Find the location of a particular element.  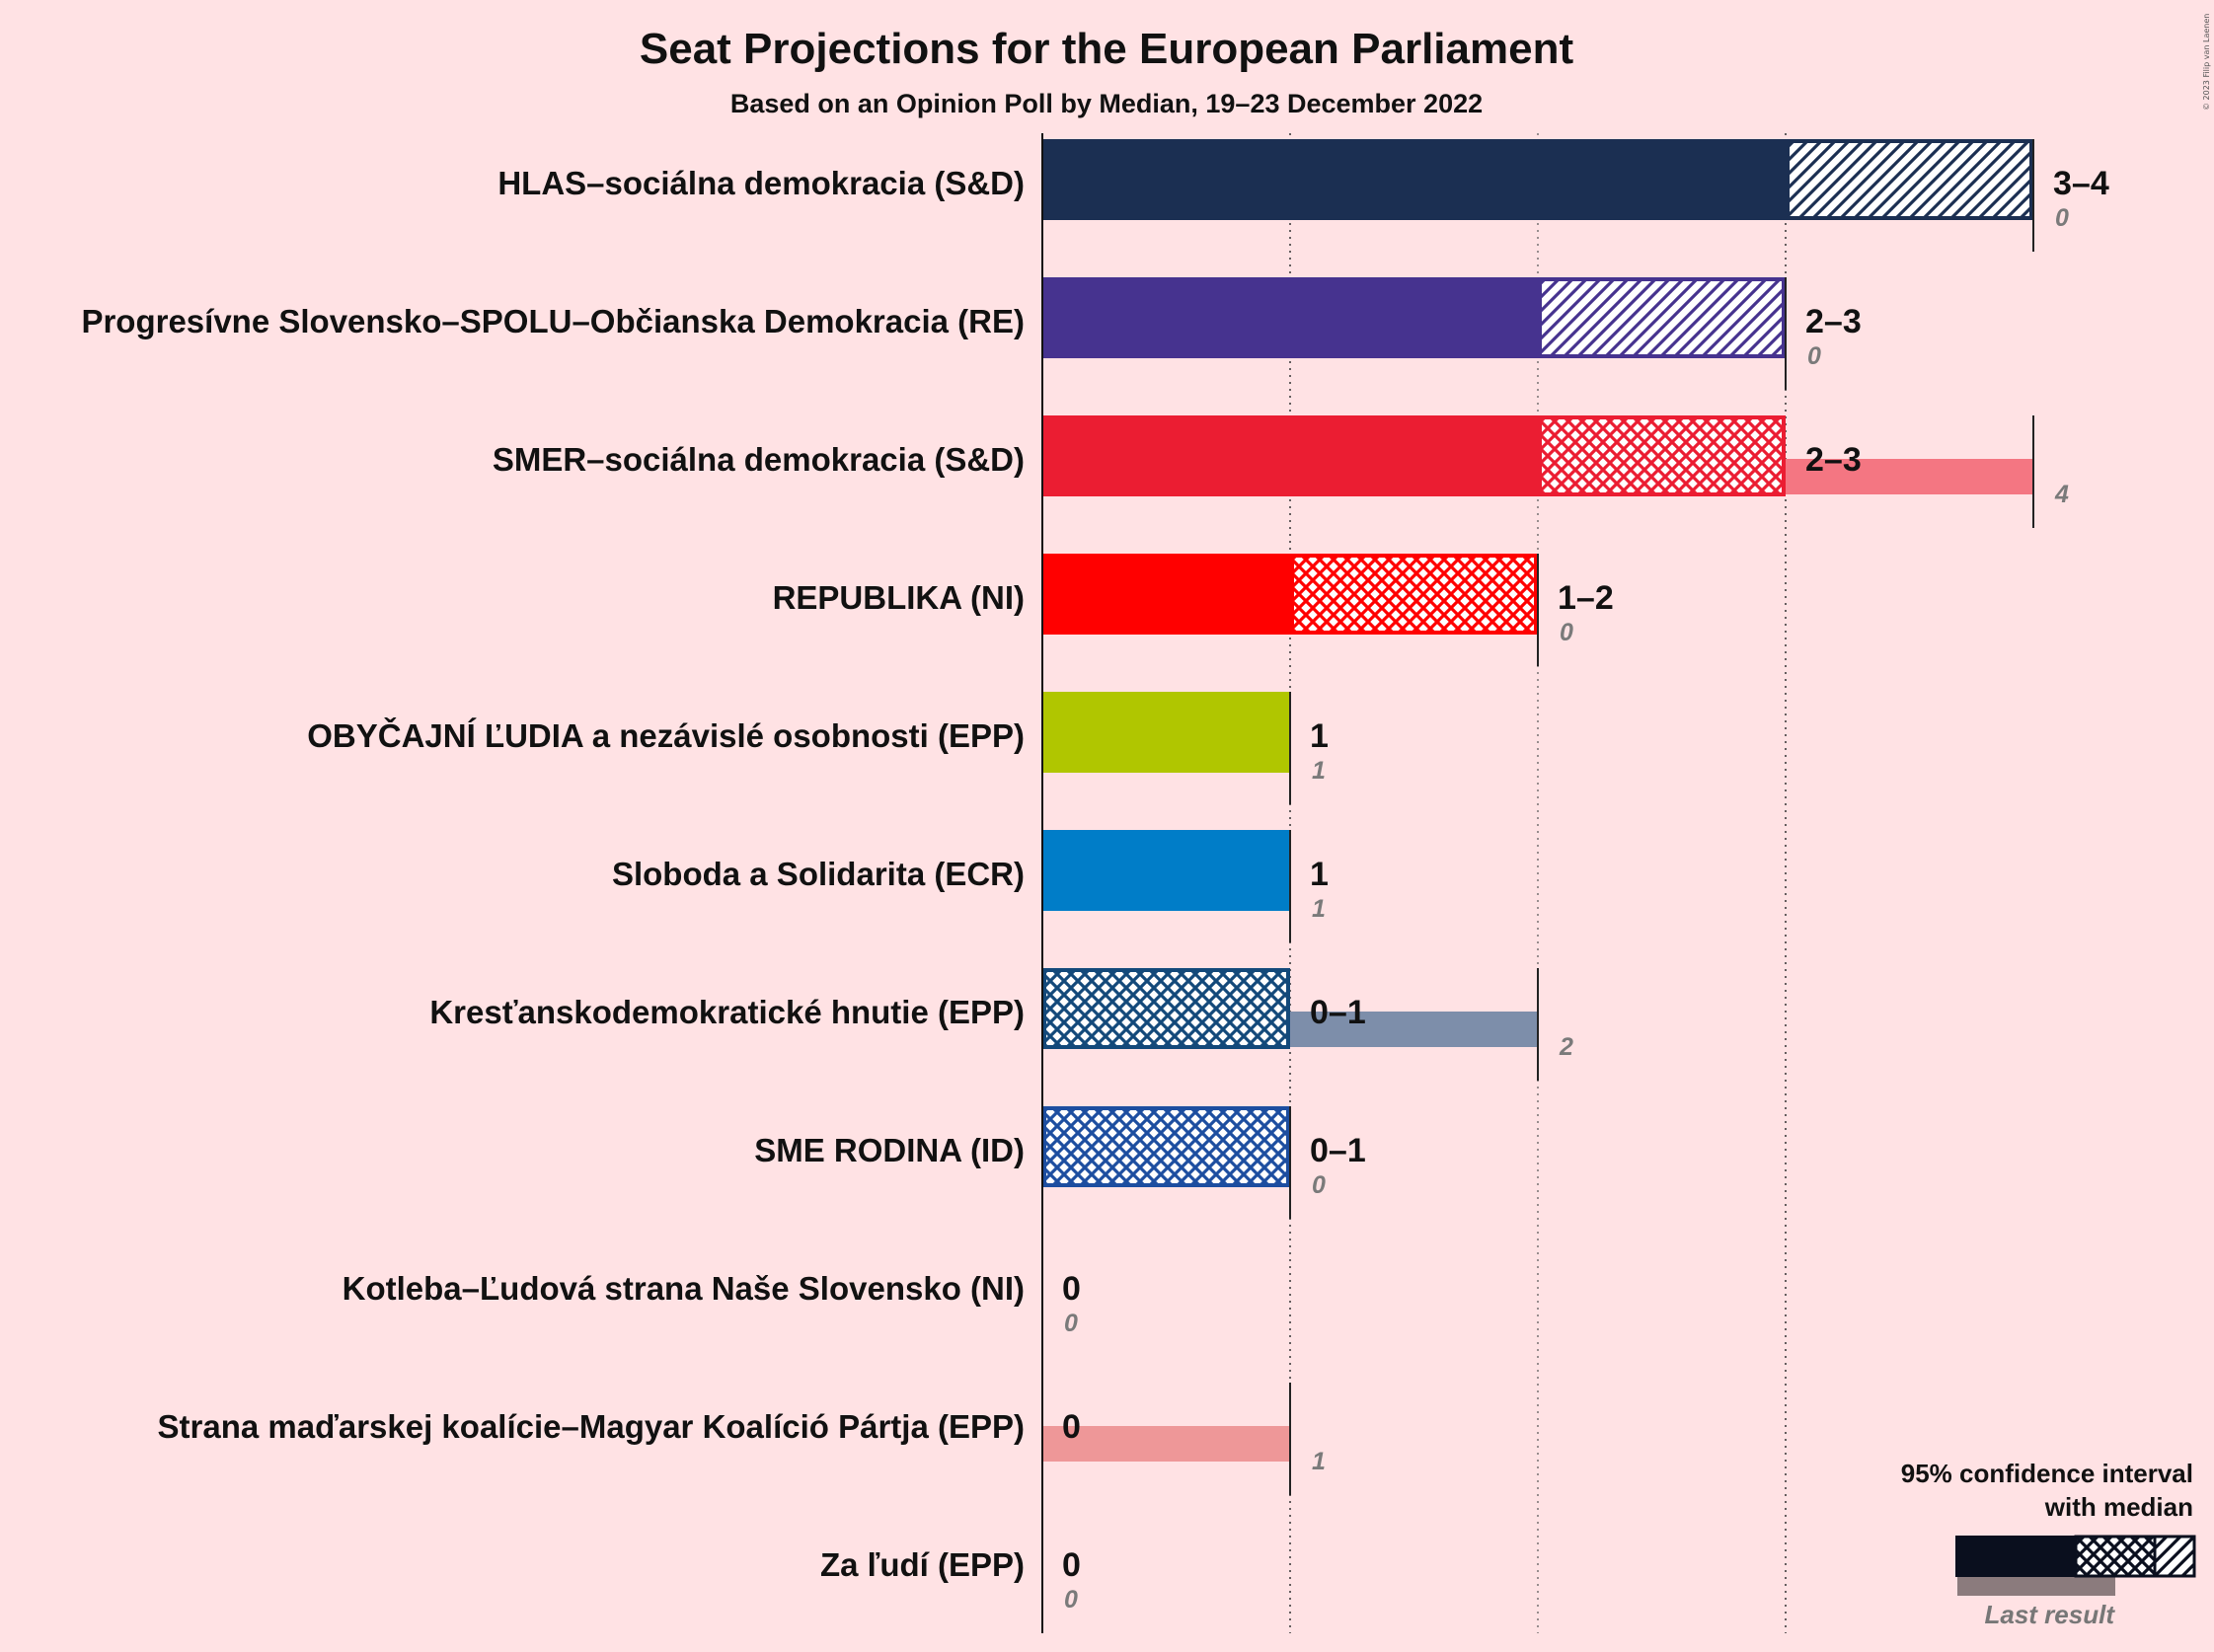

legend-last-result-swatch is located at coordinates (2036, 1585).